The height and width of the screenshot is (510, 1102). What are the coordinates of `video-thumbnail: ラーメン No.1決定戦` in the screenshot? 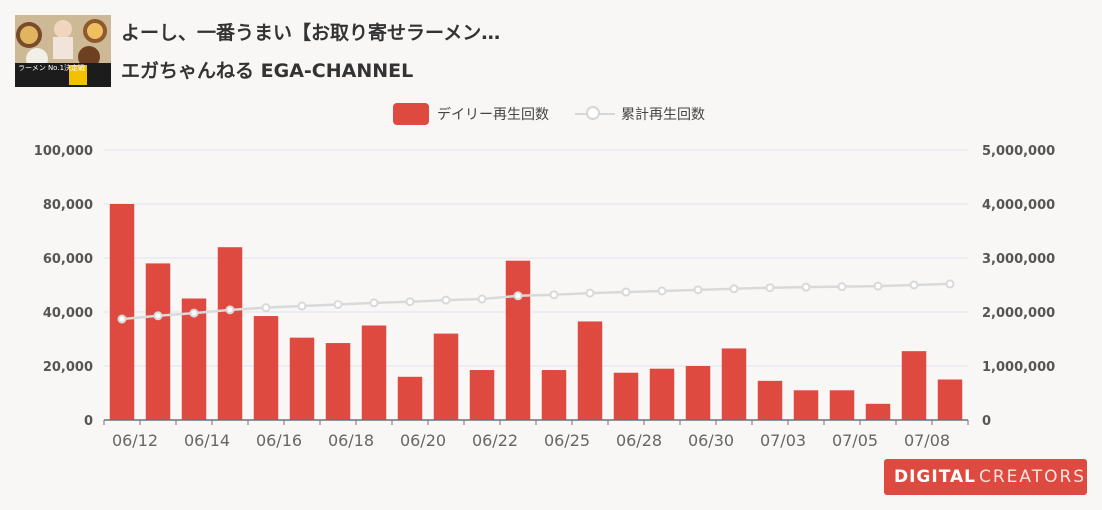 It's located at (63, 51).